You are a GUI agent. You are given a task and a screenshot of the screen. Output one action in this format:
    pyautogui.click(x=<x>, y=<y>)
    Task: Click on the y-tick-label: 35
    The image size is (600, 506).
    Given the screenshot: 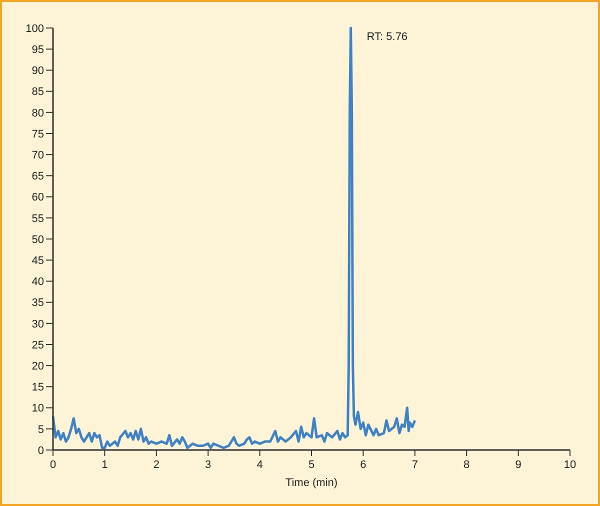 What is the action you would take?
    pyautogui.click(x=38, y=303)
    